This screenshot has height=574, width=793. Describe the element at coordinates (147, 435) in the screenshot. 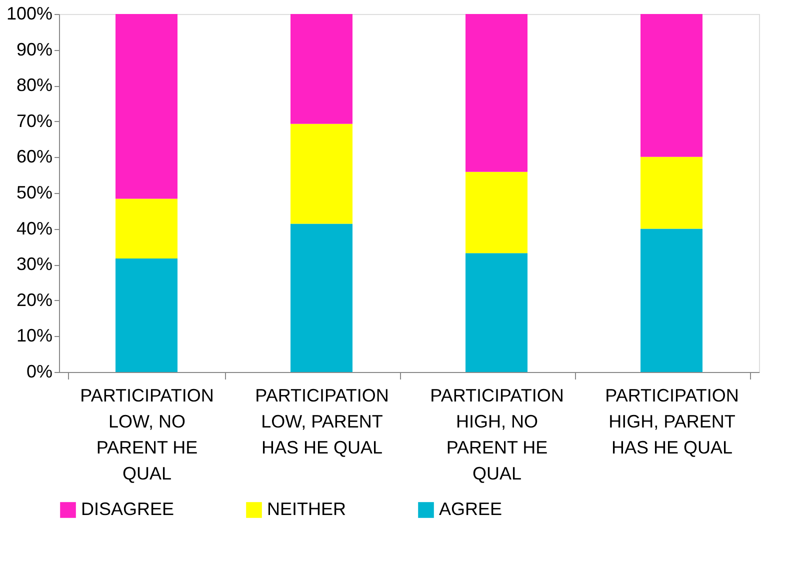

I see `x-tick-label: PARTICIPATION LOW, NO PARENT HE QUAL` at that location.